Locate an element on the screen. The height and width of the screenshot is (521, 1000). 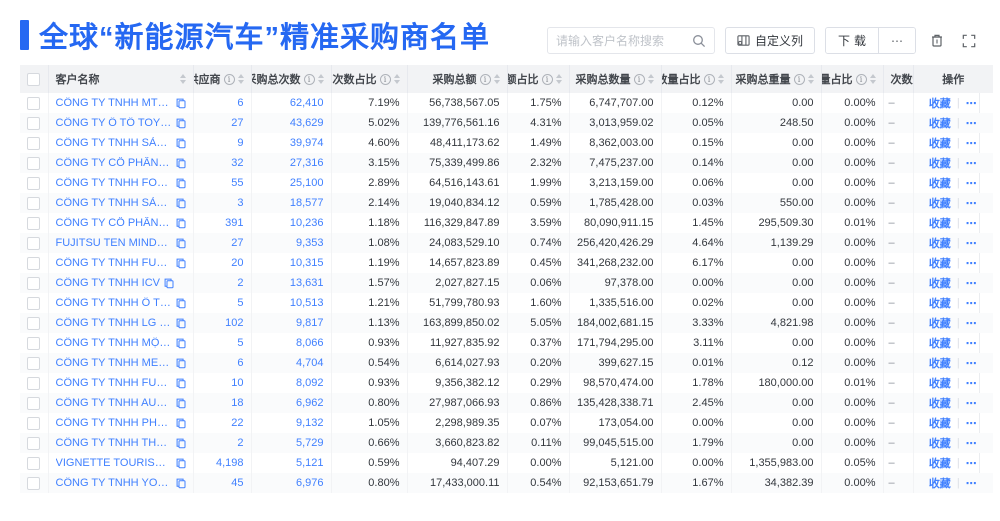
customer-name-link: CÔNG TY TNHH ICV is located at coordinates (108, 283).